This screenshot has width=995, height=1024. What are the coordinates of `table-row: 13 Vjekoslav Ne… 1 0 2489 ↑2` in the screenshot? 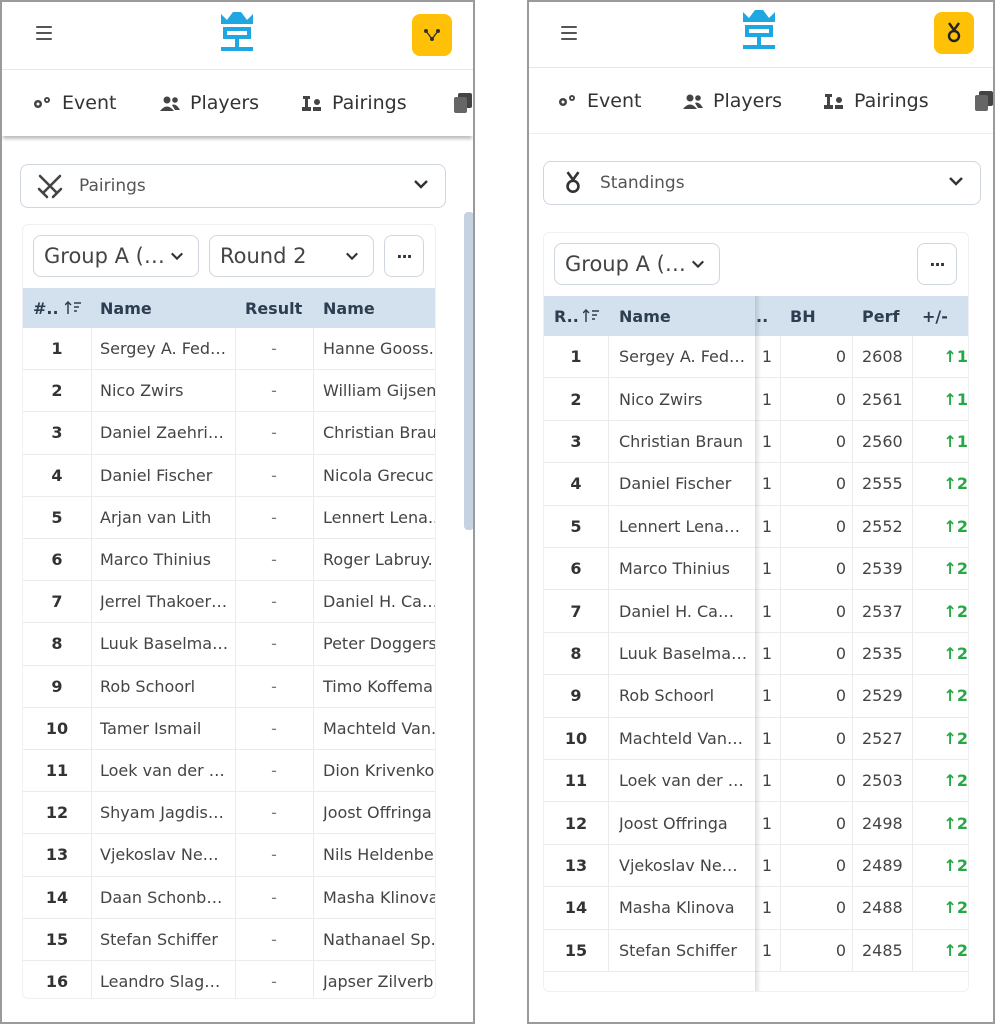 It's located at (756, 866).